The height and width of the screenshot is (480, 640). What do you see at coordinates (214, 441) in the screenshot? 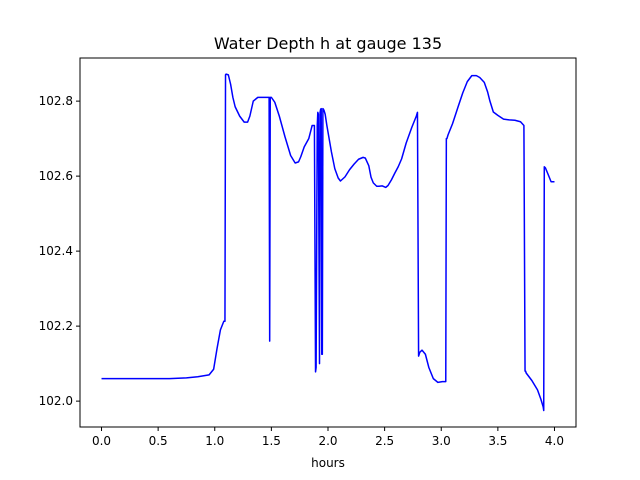
I see `x-tick-label: 1.0` at bounding box center [214, 441].